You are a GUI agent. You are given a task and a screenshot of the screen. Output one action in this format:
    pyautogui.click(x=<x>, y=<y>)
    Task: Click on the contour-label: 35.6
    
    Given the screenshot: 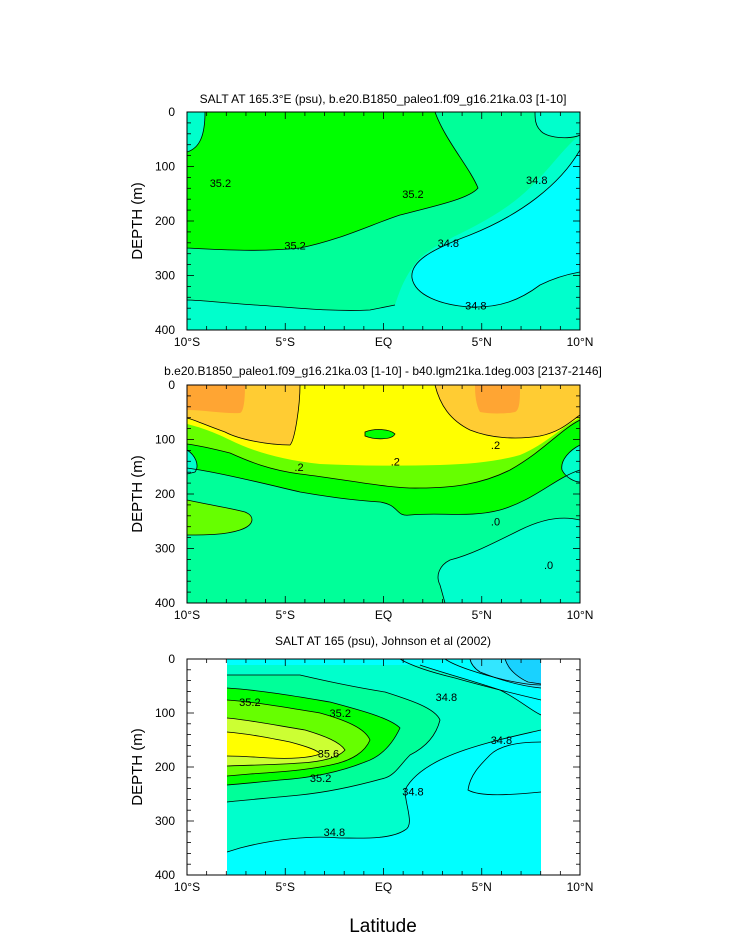 What is the action you would take?
    pyautogui.click(x=328, y=755)
    